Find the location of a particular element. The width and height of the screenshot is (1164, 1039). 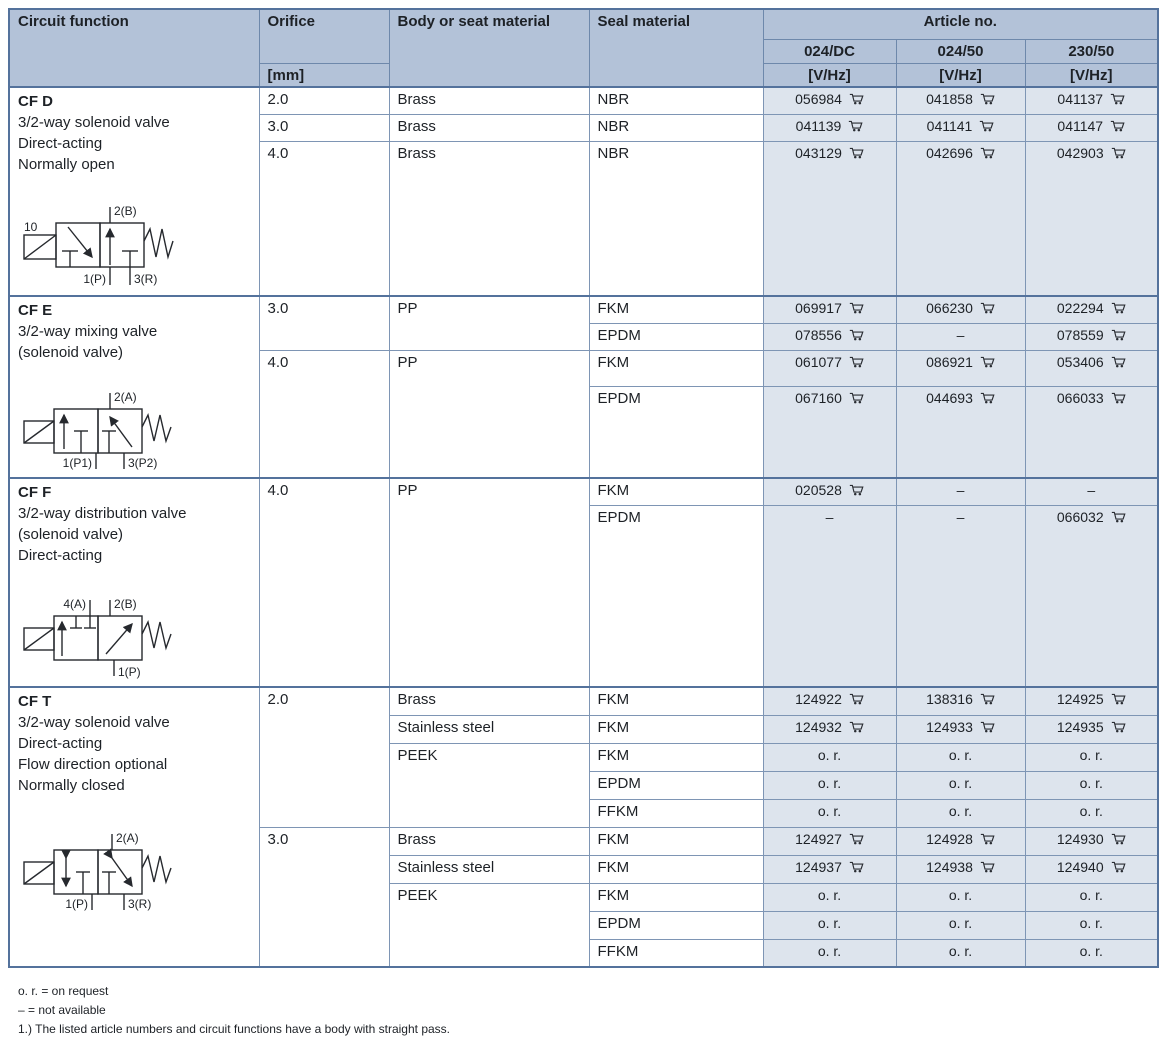

article-number: 042696 is located at coordinates (949, 152).